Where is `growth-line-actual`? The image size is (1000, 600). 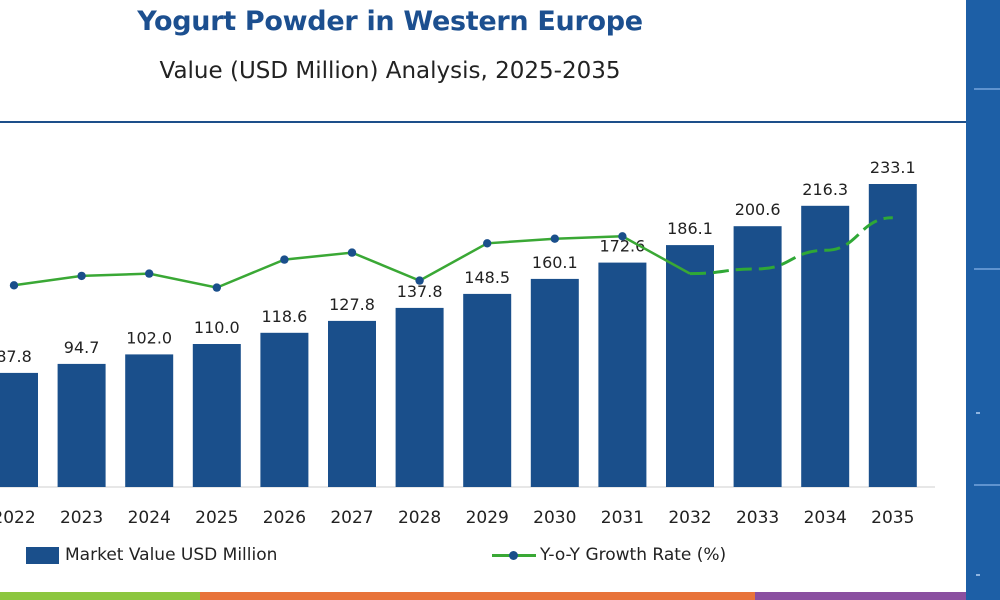
growth-line-actual is located at coordinates (352, 262).